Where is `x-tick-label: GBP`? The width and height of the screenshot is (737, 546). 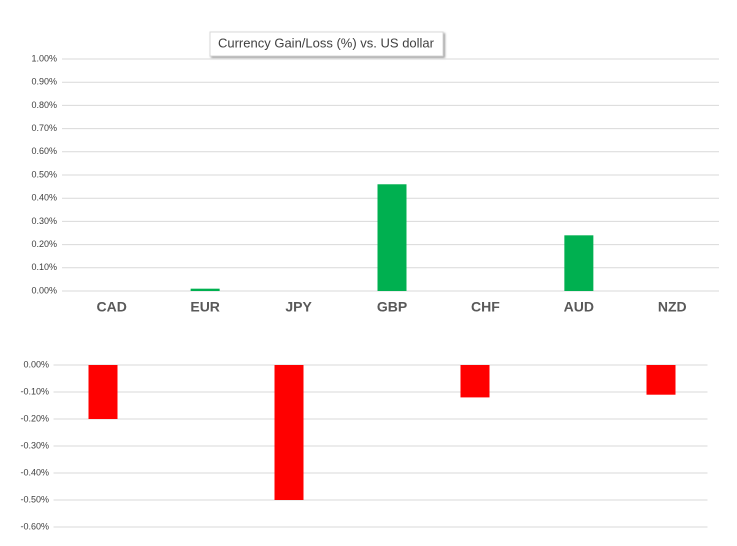 x-tick-label: GBP is located at coordinates (392, 307).